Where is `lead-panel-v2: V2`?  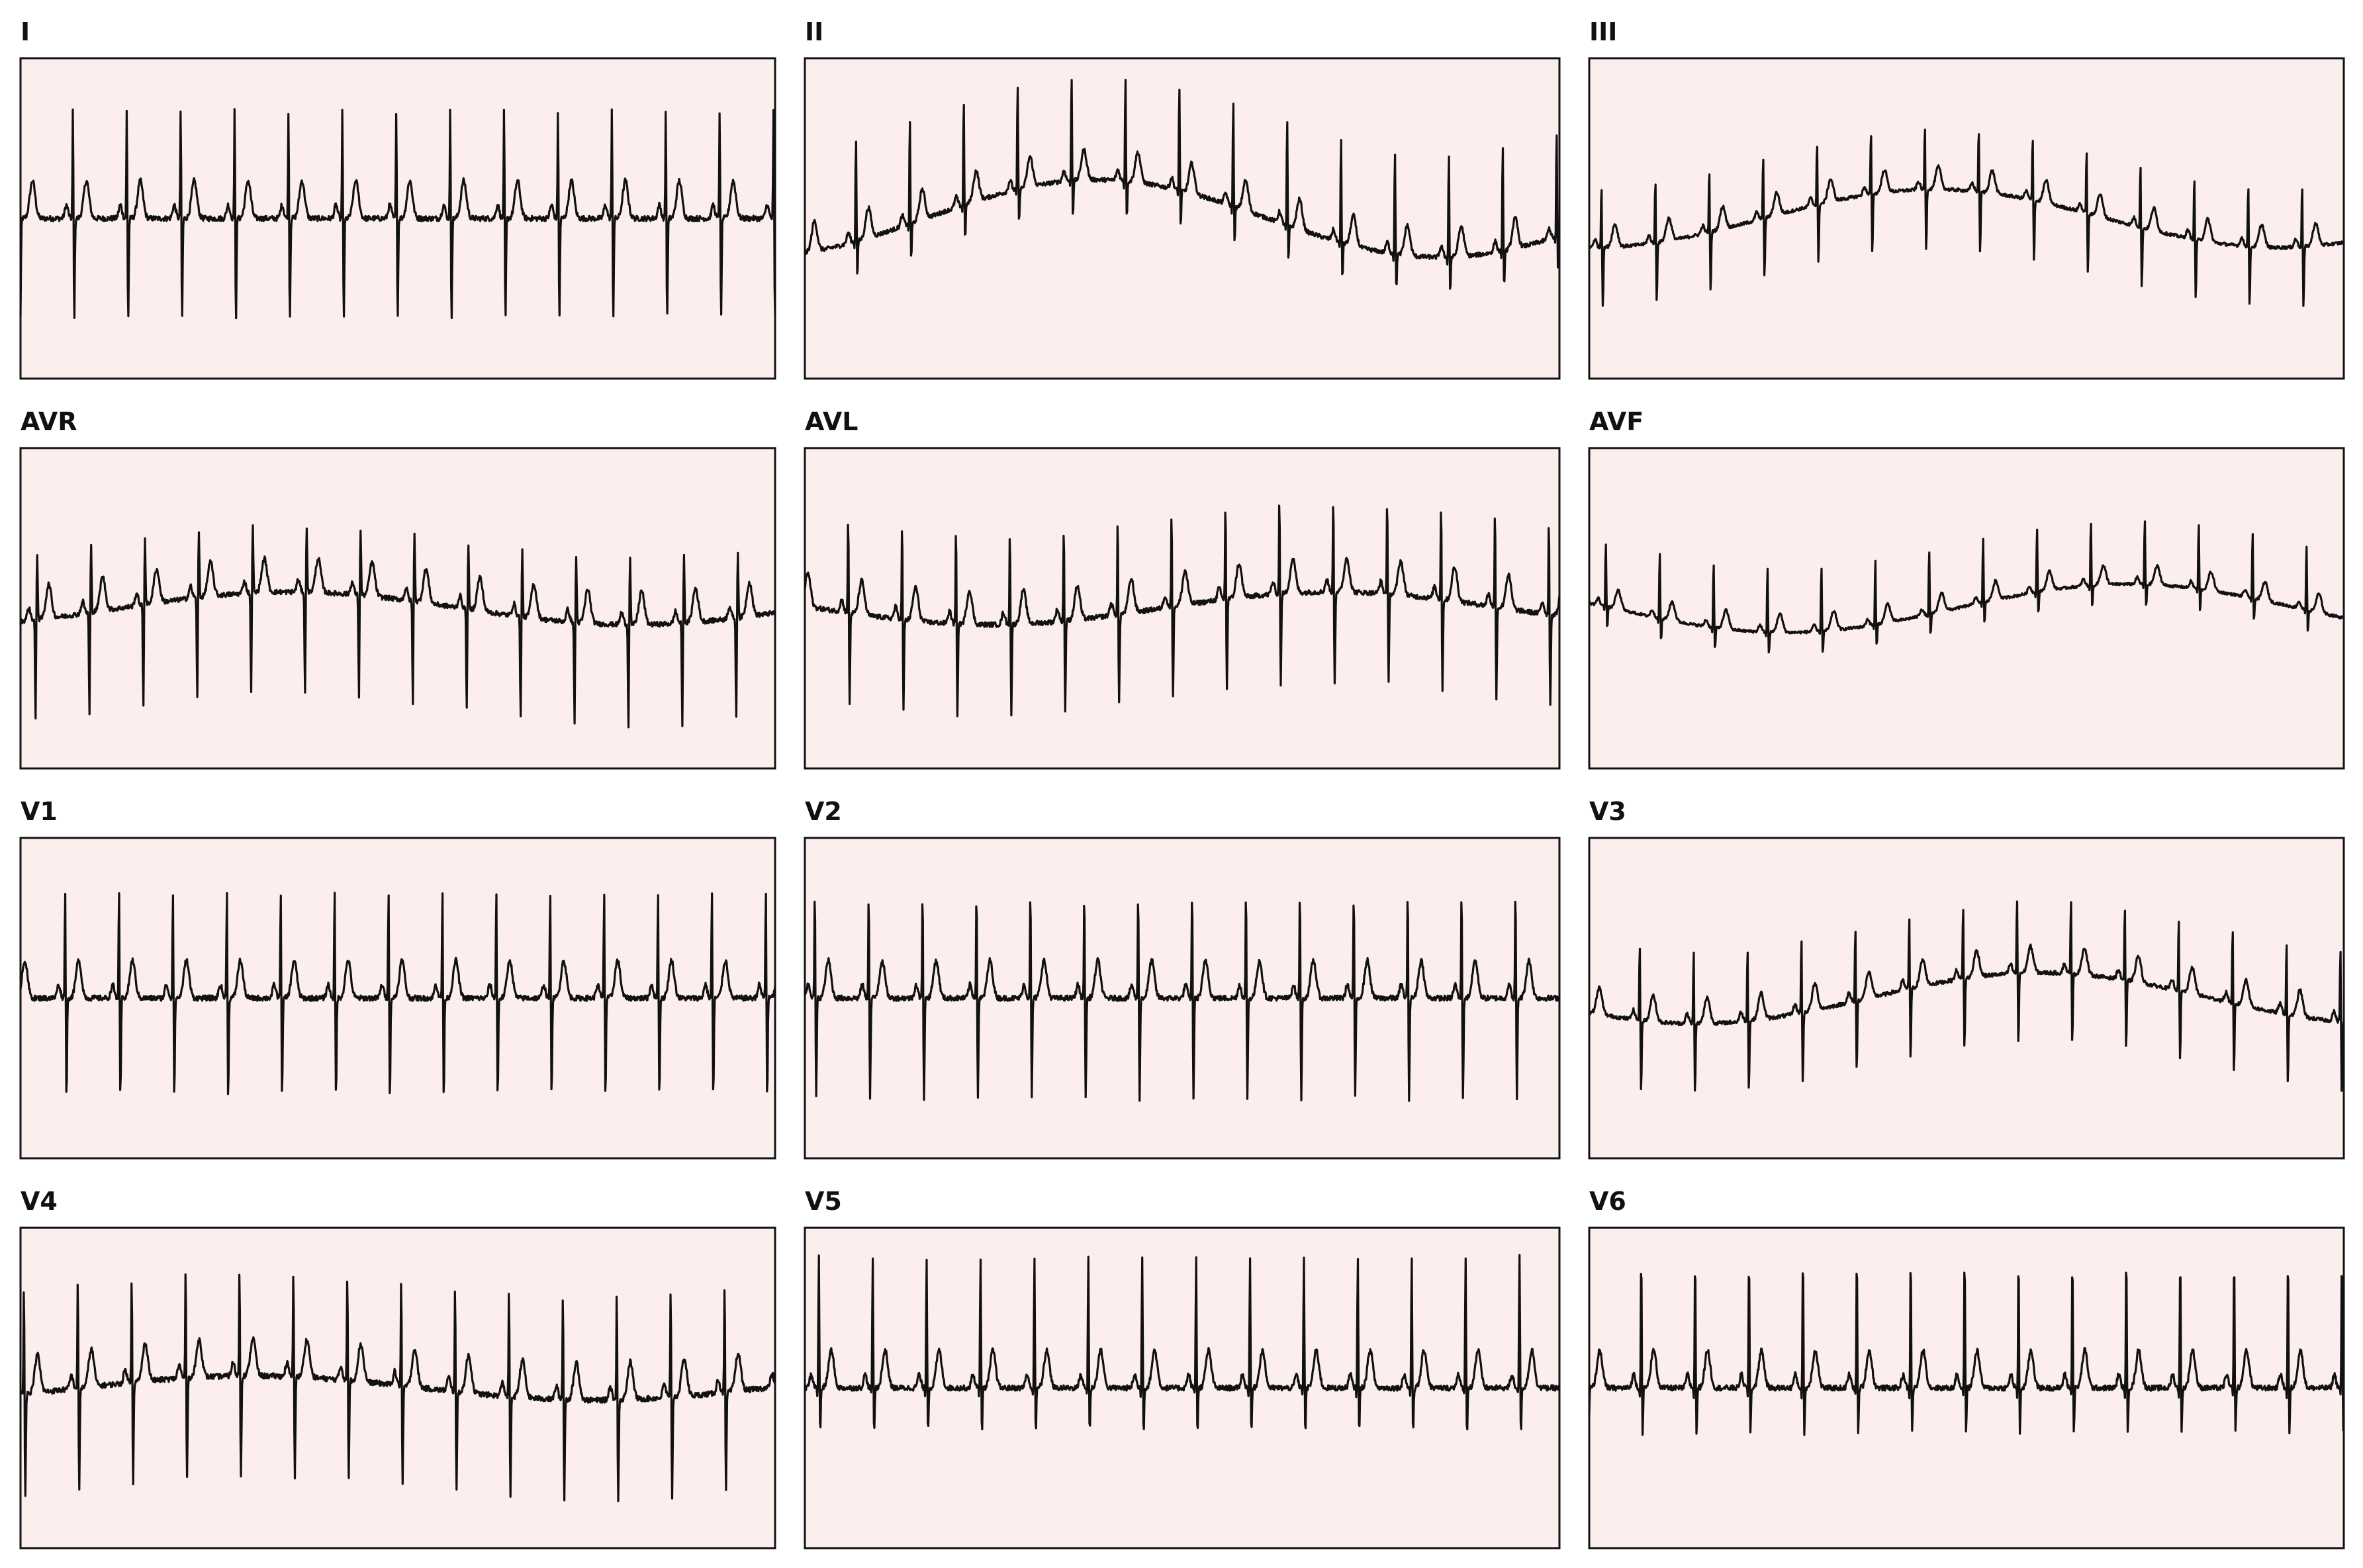
lead-panel-v2: V2 is located at coordinates (1182, 978).